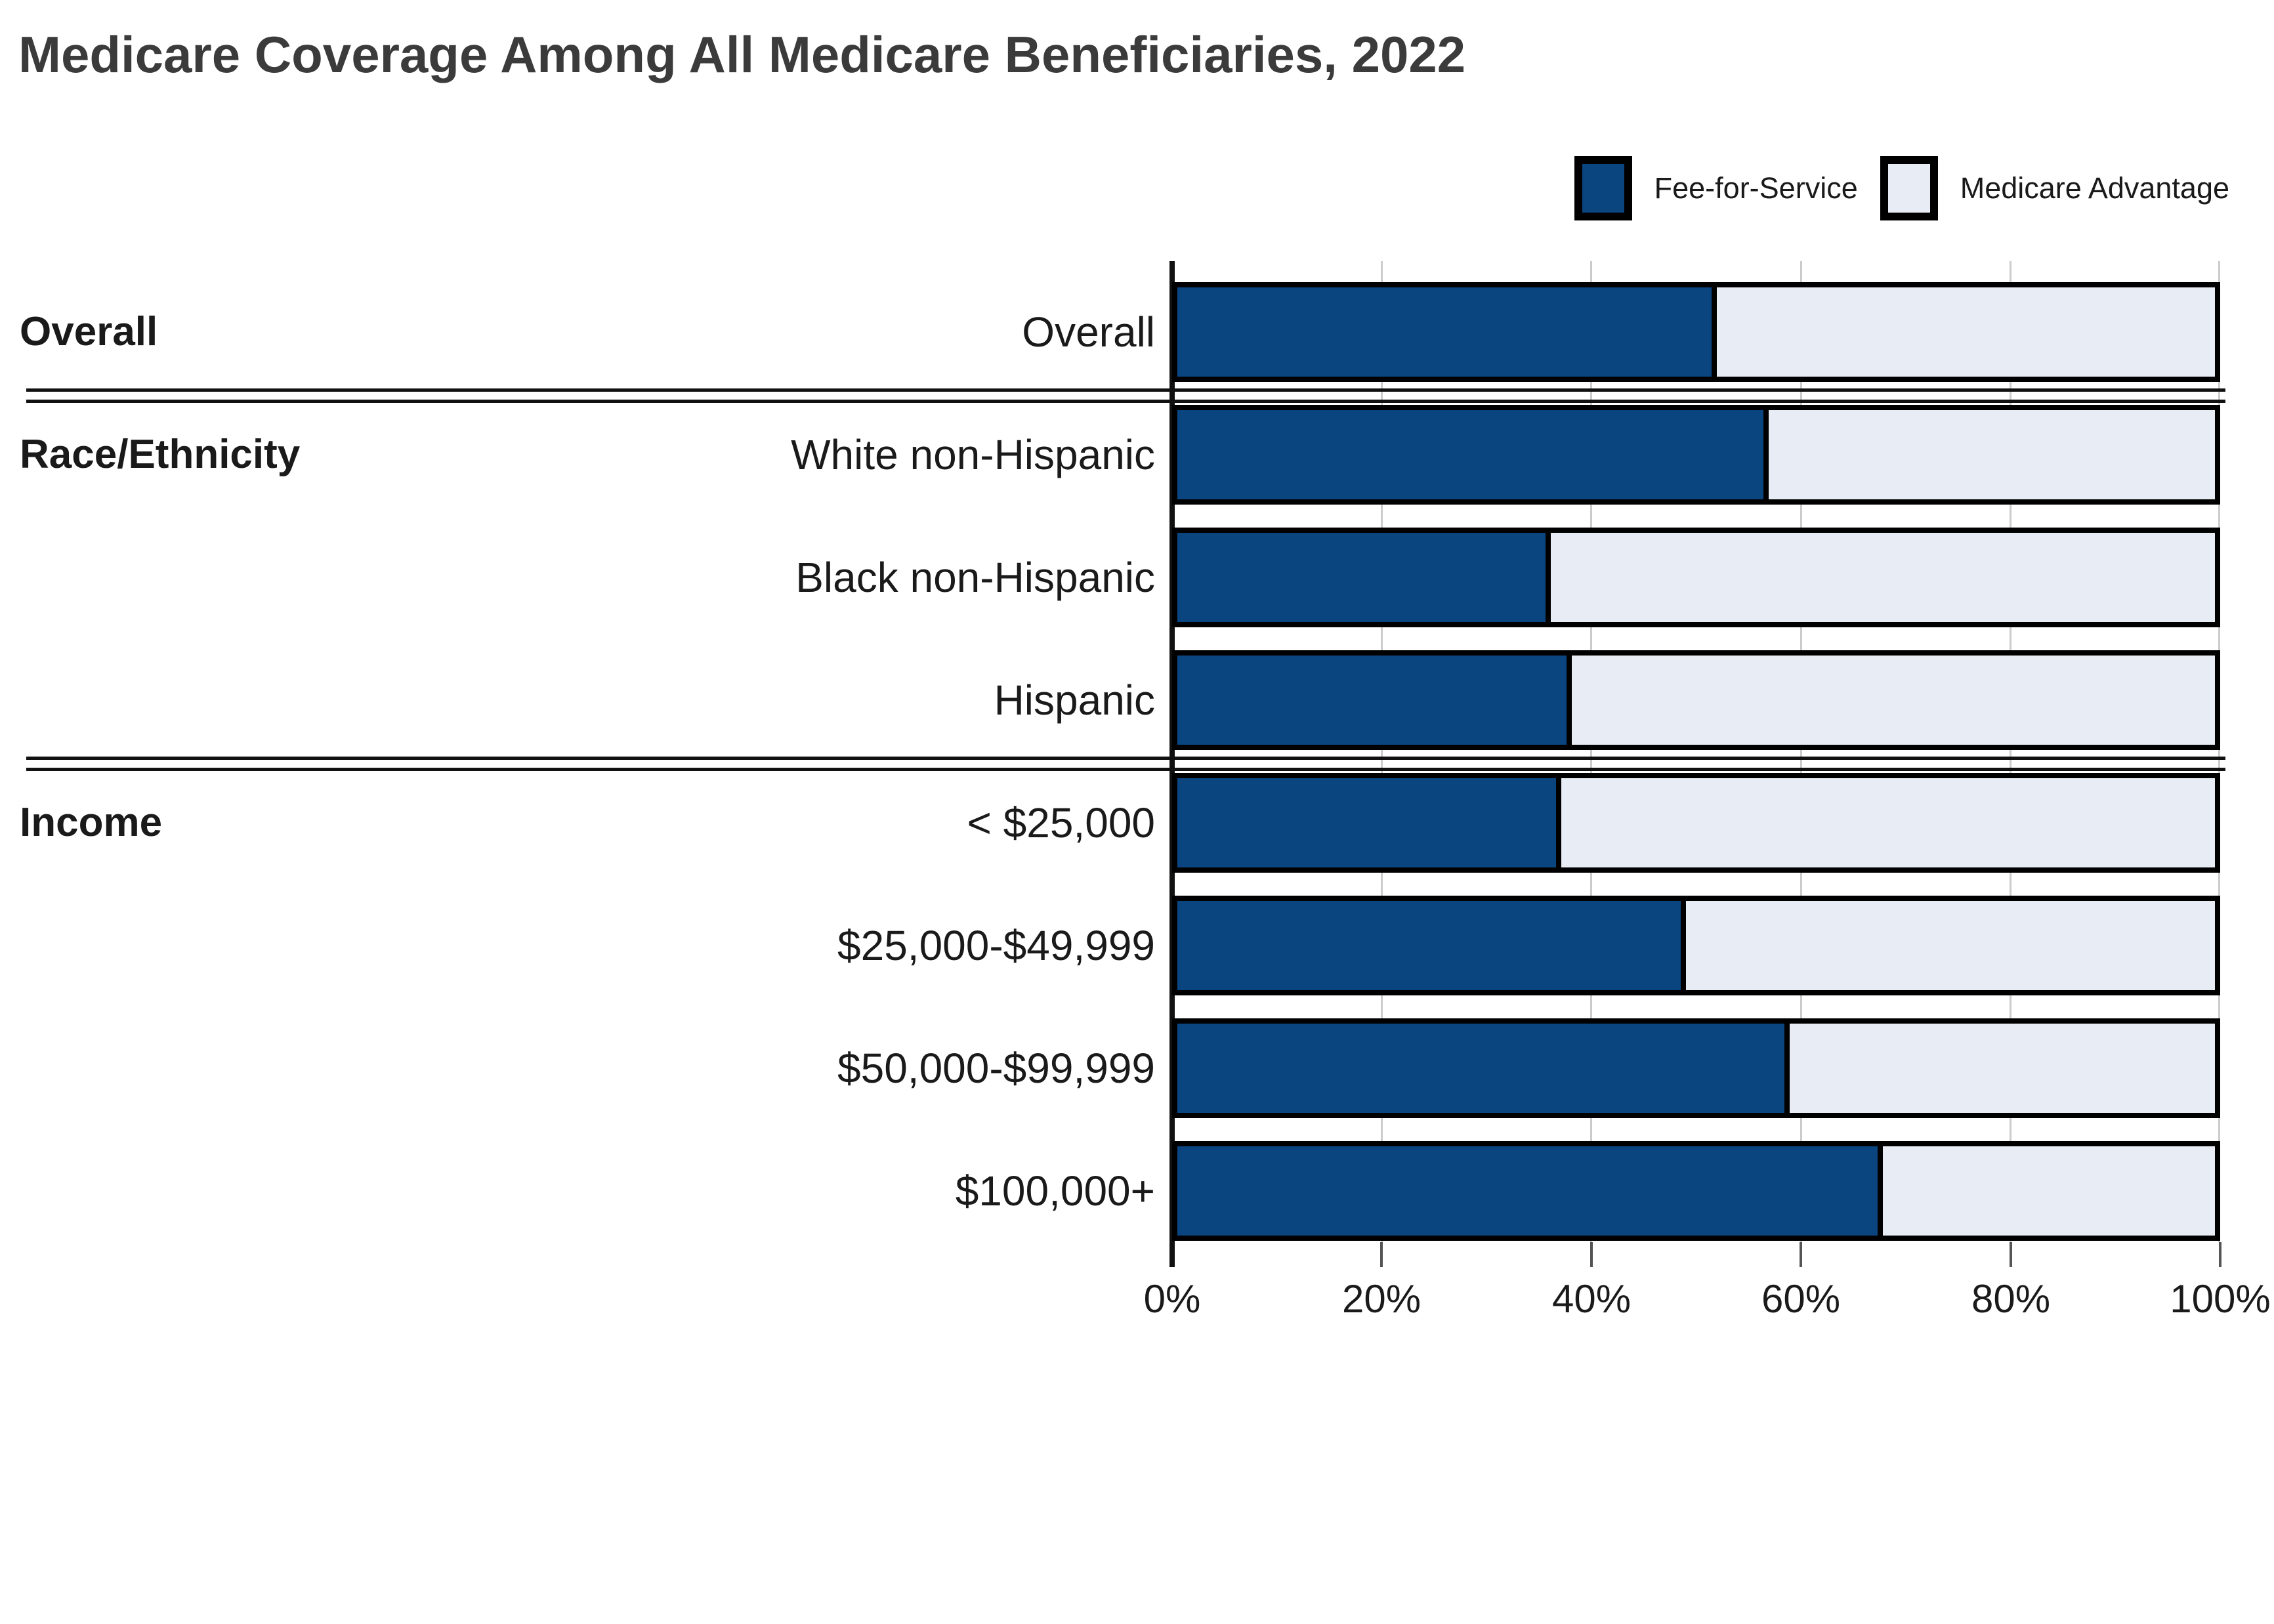  Describe the element at coordinates (973, 454) in the screenshot. I see `row-label-white-non-hispanic: White non-Hispanic` at that location.